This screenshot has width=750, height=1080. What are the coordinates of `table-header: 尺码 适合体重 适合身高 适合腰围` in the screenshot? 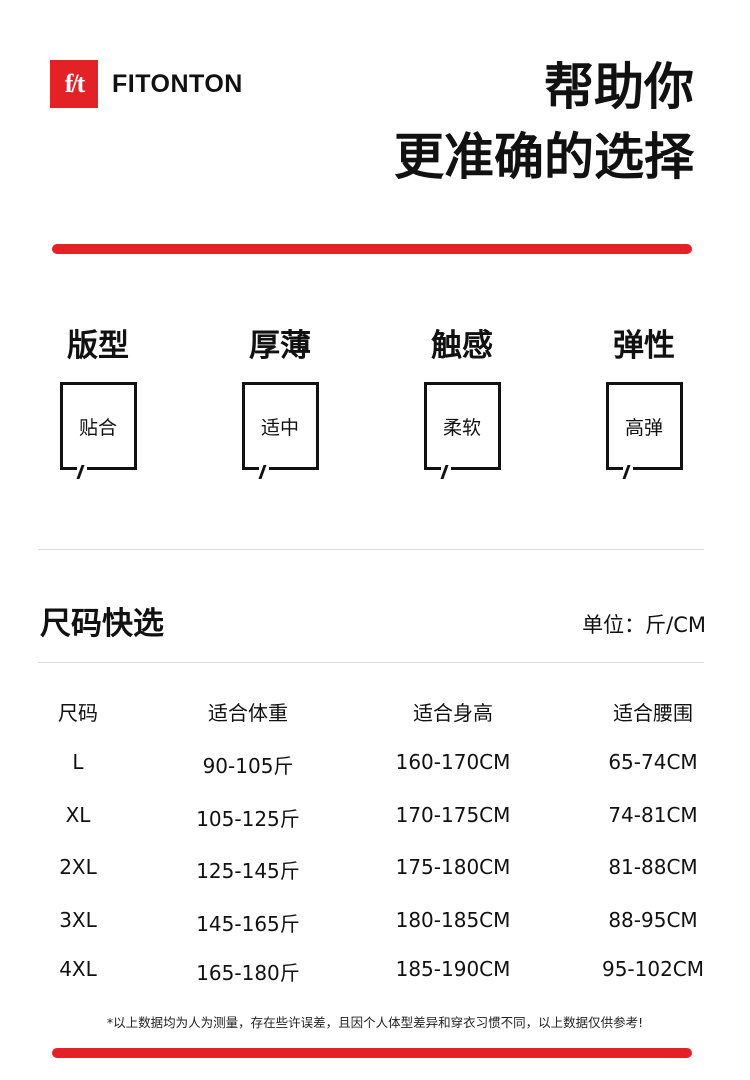 It's located at (375, 712).